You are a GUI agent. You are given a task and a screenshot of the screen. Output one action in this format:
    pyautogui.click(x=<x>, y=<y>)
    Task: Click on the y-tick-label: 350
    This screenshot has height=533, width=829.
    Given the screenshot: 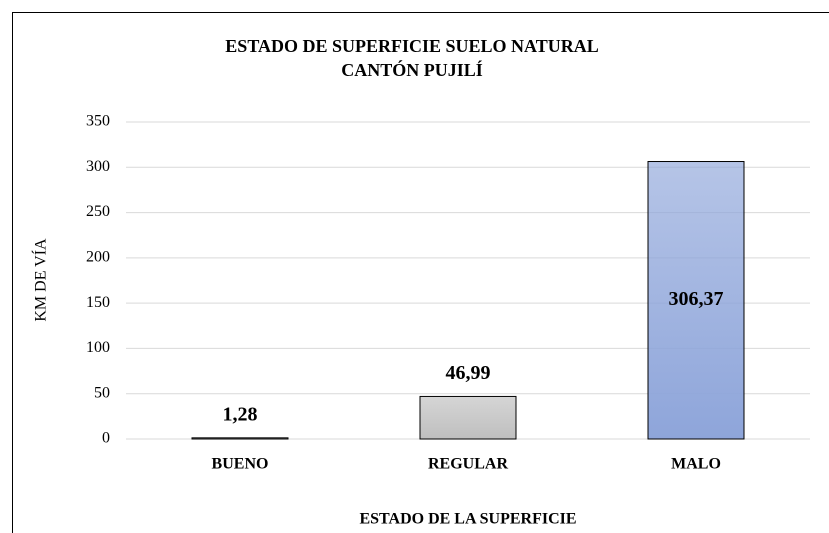 What is the action you would take?
    pyautogui.click(x=98, y=121)
    